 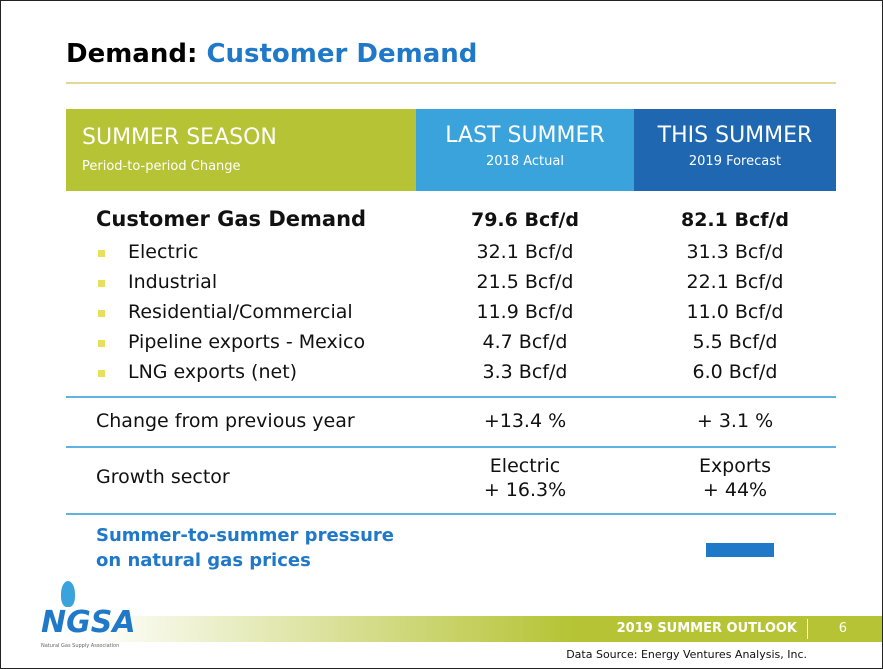 I want to click on logo-flame, so click(x=68, y=594).